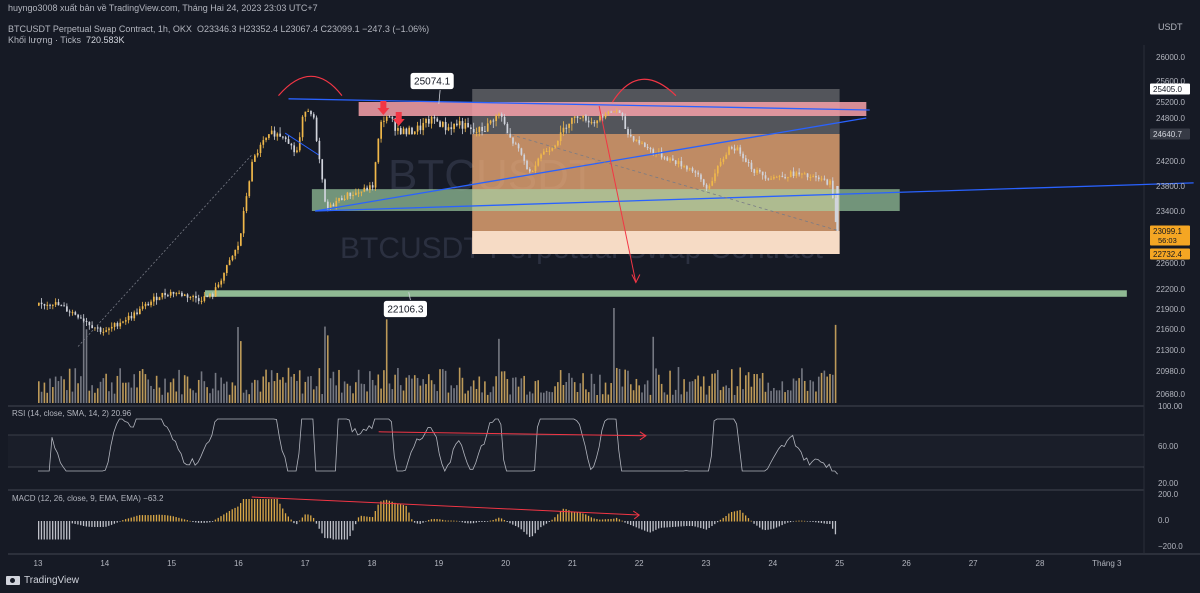 The image size is (1200, 593). I want to click on time-axis-label: Tháng 3, so click(1107, 563).